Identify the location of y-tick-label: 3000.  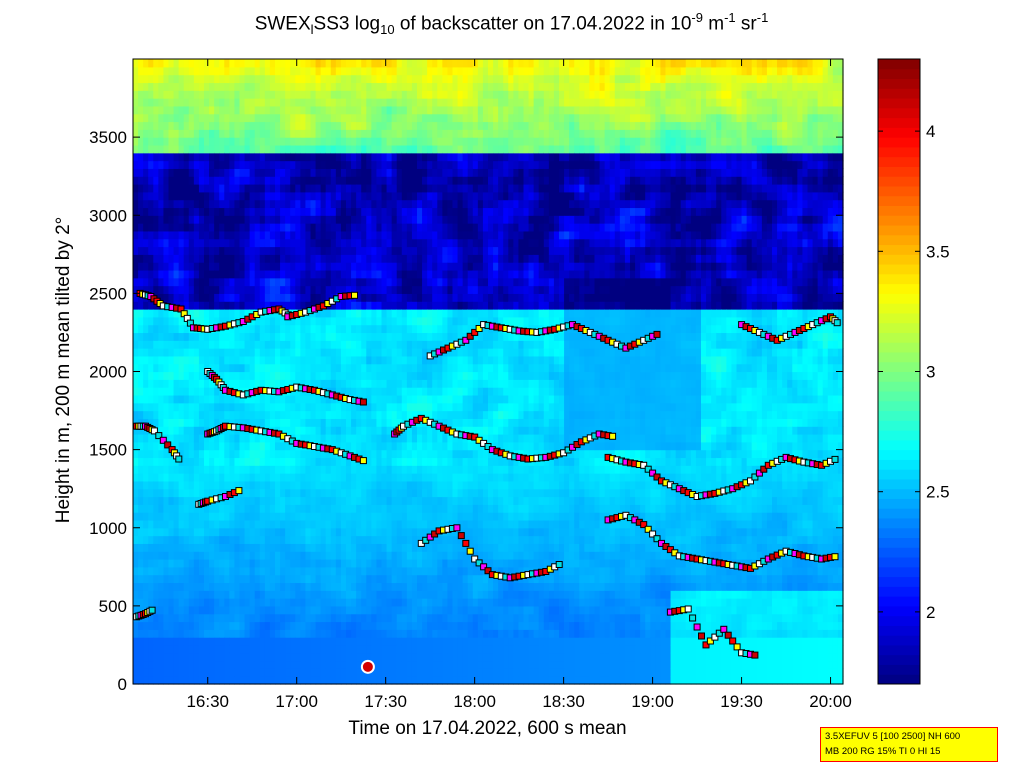
(108, 215).